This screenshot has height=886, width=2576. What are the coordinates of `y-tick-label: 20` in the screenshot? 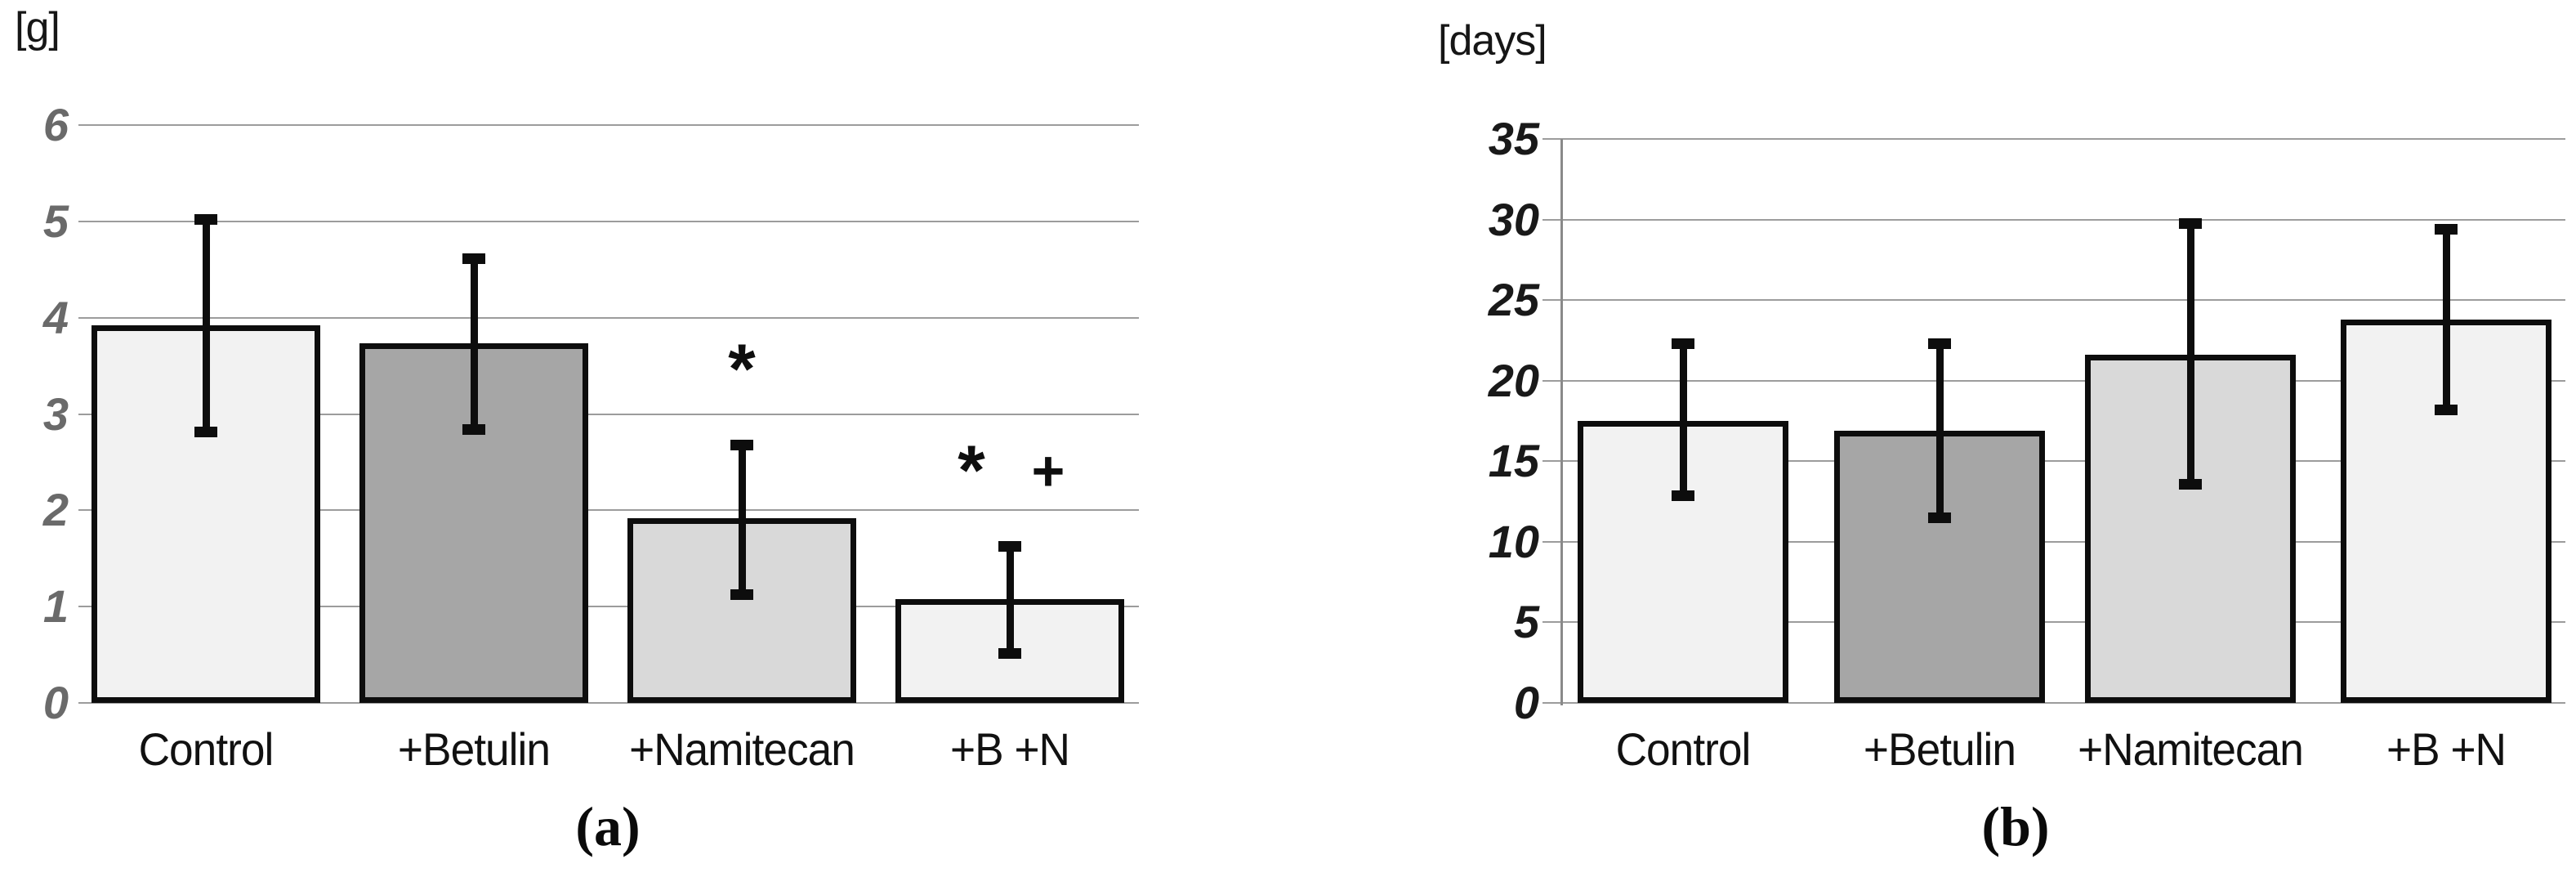 It's located at (1514, 380).